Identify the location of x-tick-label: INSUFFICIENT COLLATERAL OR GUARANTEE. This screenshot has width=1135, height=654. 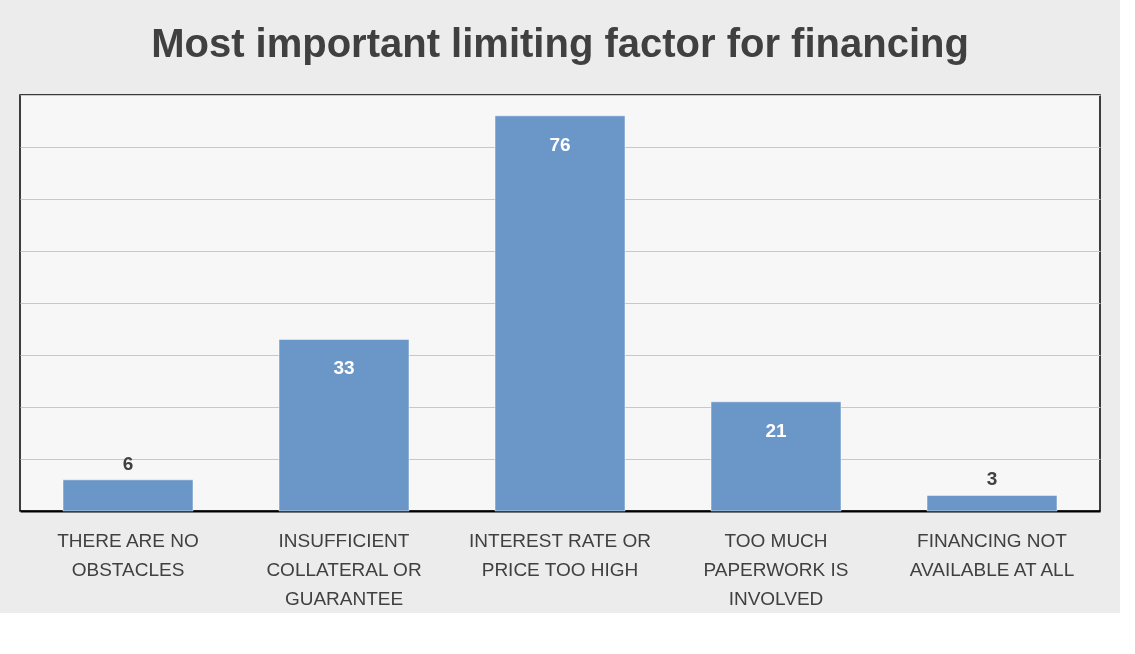
(344, 569).